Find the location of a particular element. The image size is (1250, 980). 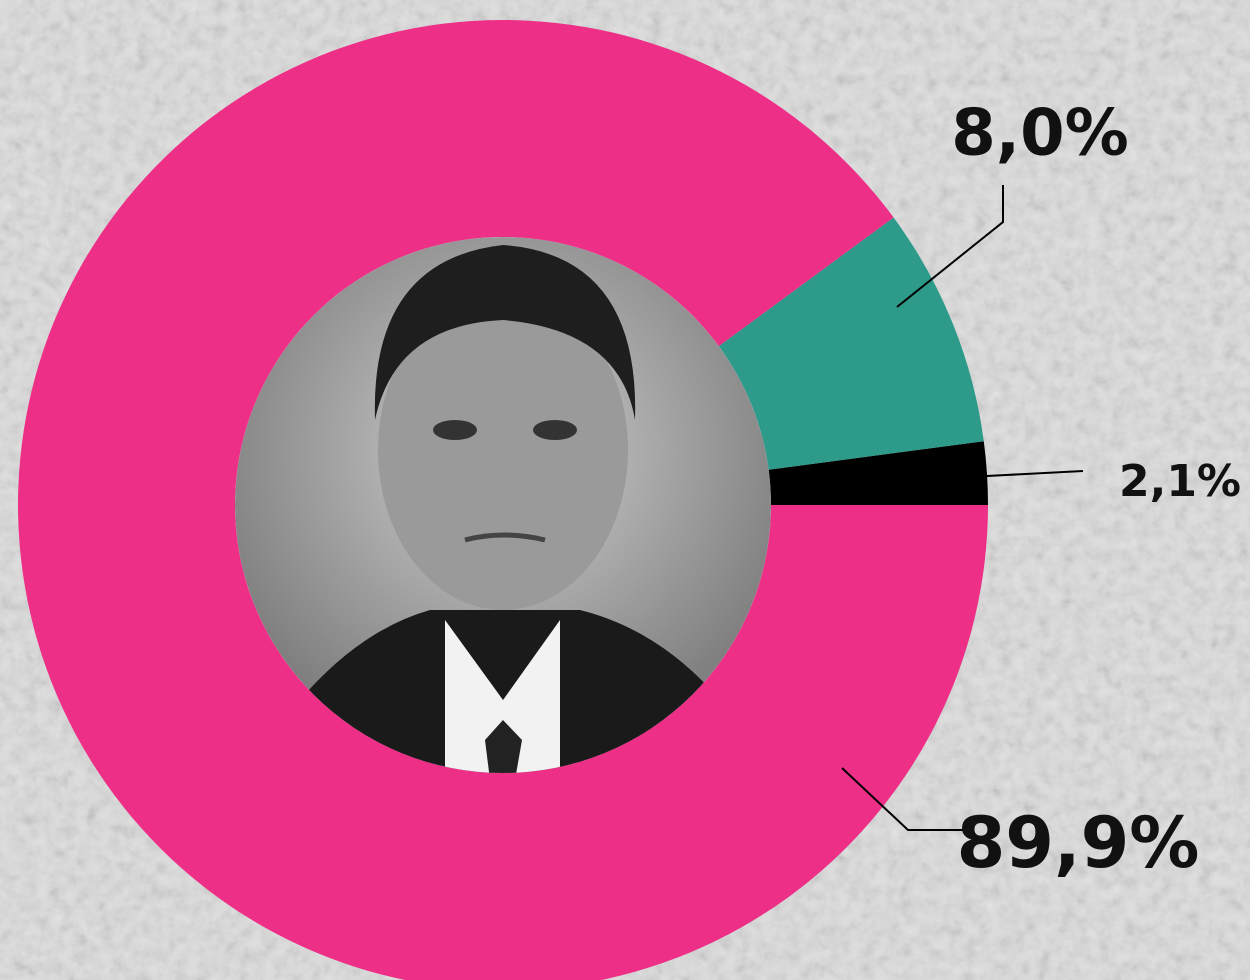

value-label: 2,1% is located at coordinates (1180, 481).